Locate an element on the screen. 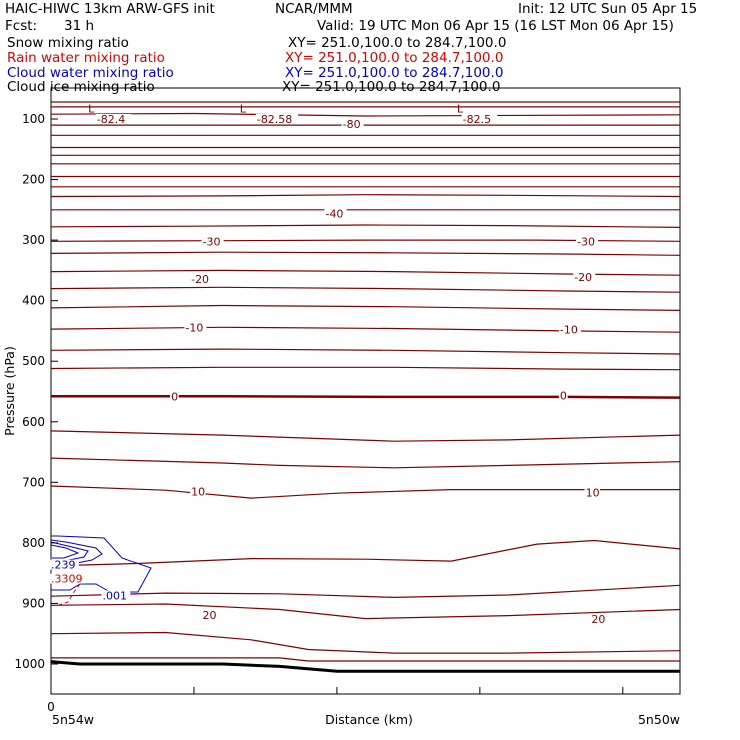 This screenshot has height=740, width=740. model-title: HAIC-HIWC 13km ARW-GFS init is located at coordinates (110, 9).